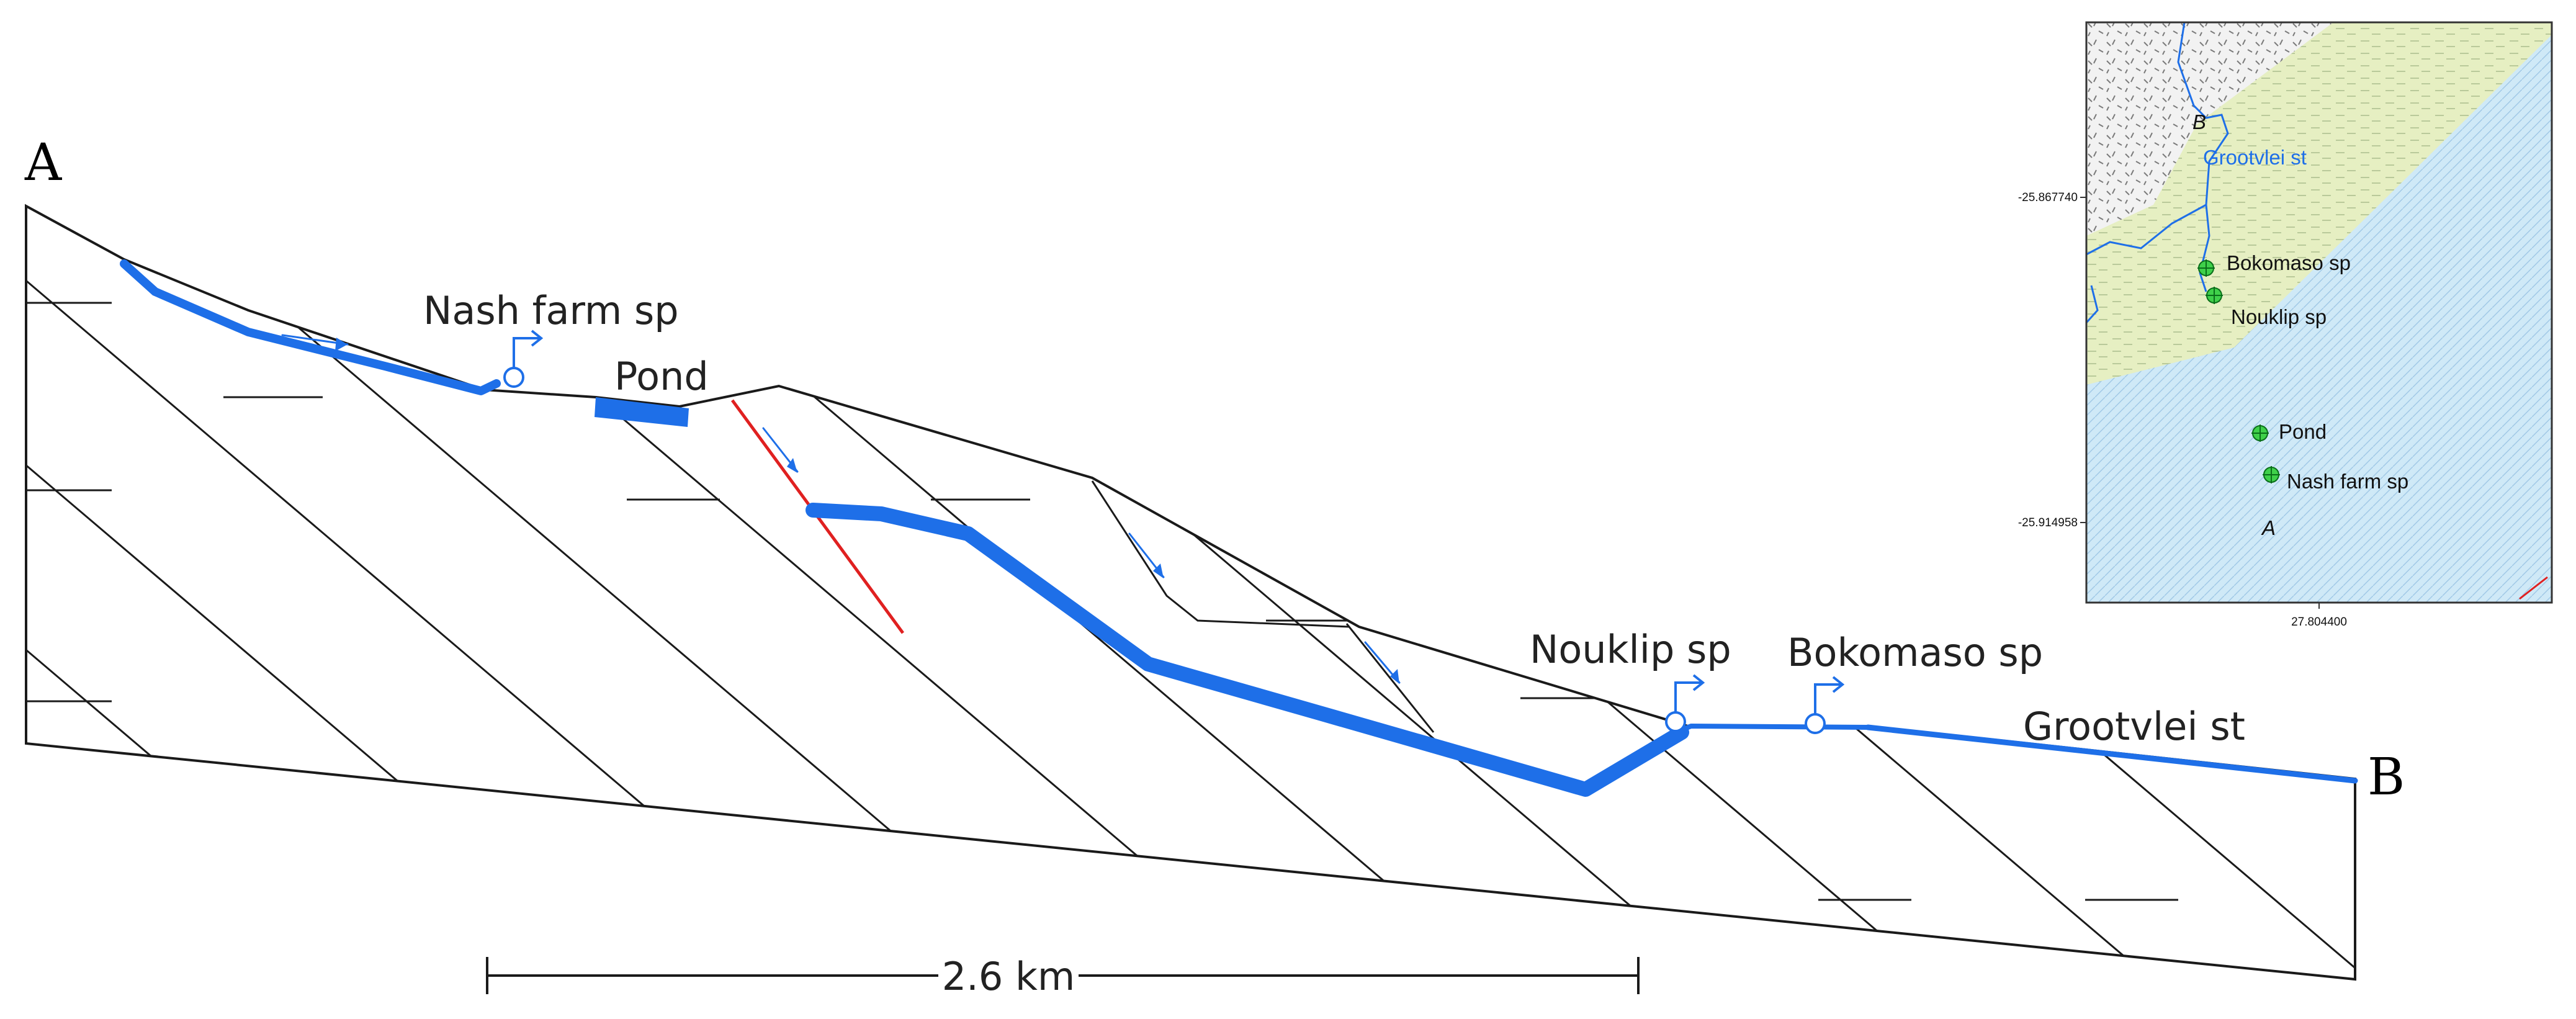 Image resolution: width=2576 pixels, height=1019 pixels. I want to click on spring-symbol-bokomaso, so click(1825, 705).